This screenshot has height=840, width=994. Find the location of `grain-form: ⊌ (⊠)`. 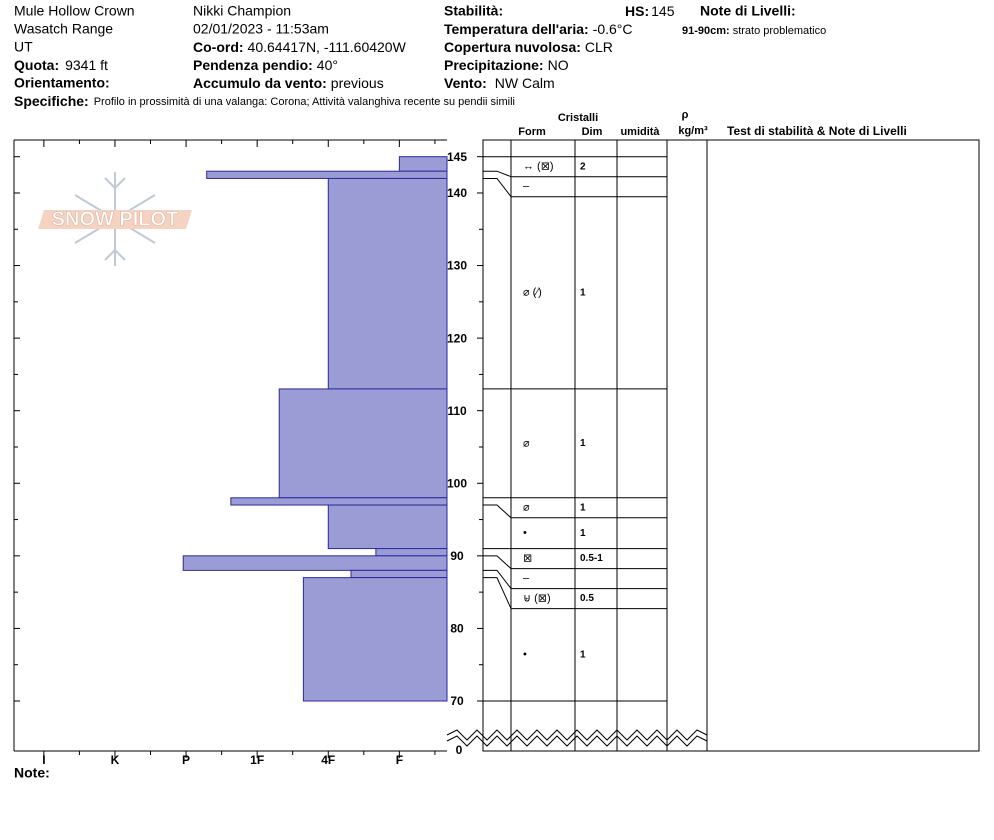

grain-form: ⊌ (⊠) is located at coordinates (537, 599).